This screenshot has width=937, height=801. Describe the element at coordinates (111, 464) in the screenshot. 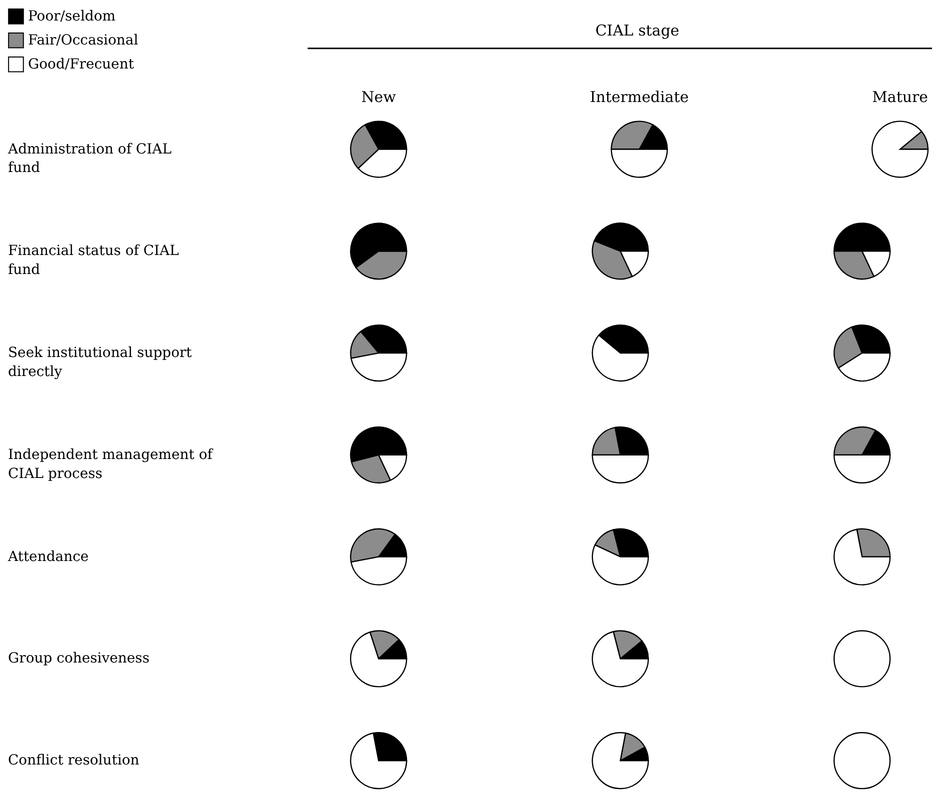

I see `text: Independent management of CIAL process` at that location.